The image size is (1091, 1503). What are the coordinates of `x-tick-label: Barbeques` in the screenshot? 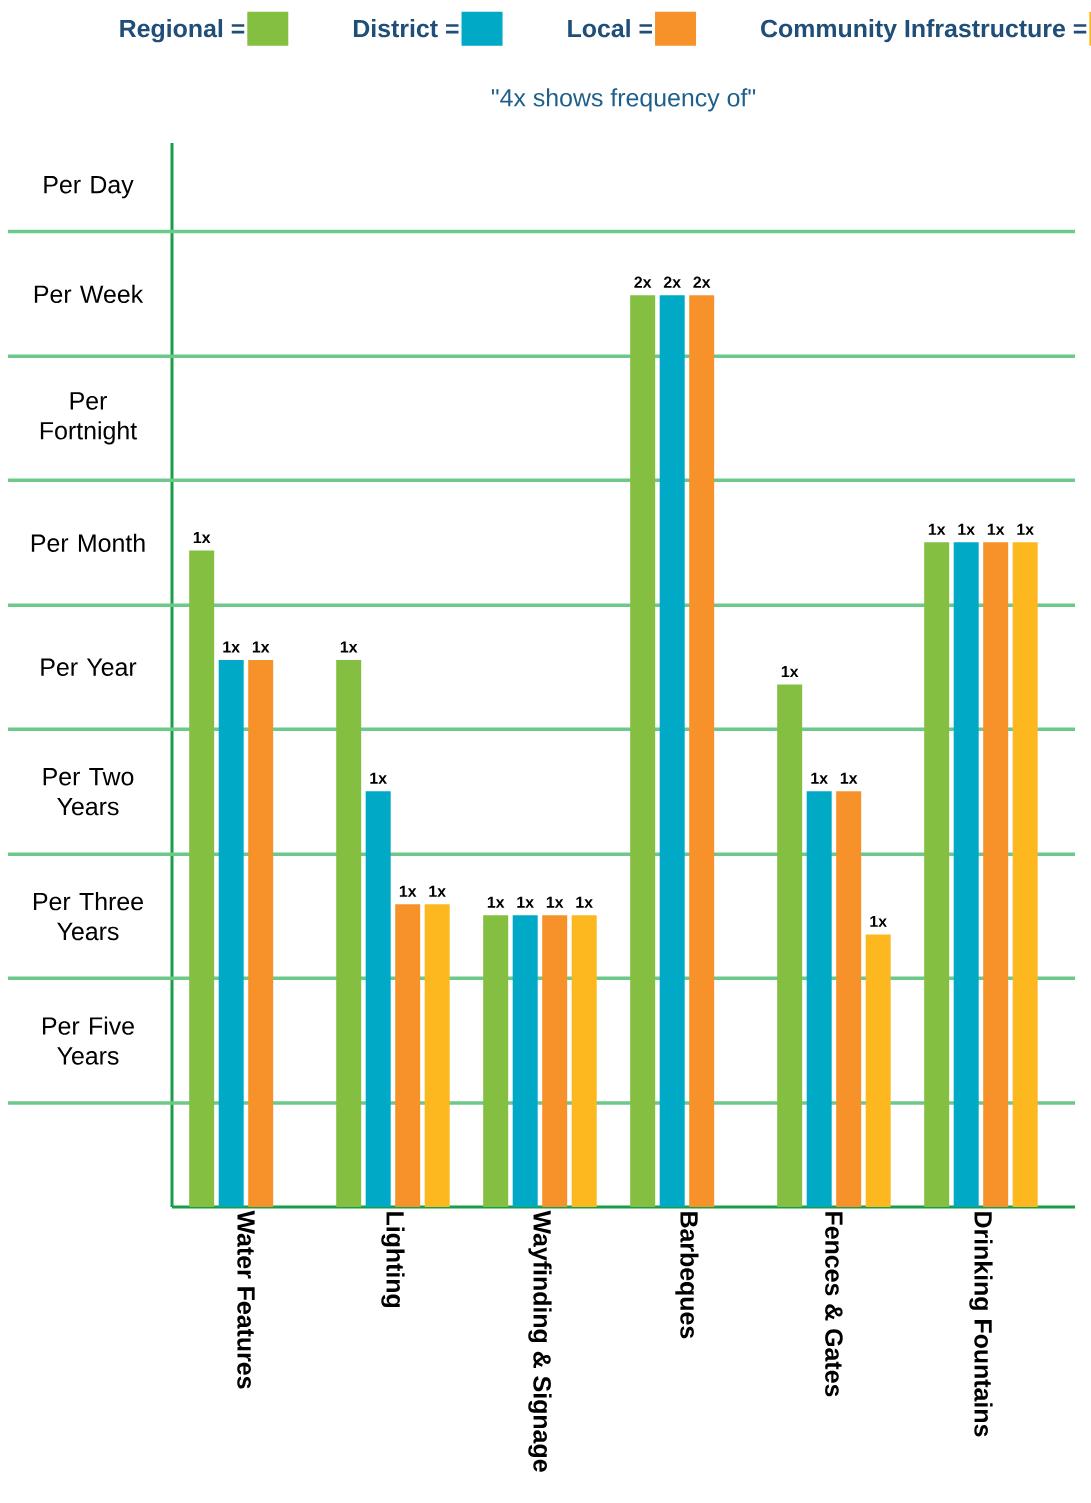 It's located at (687, 1275).